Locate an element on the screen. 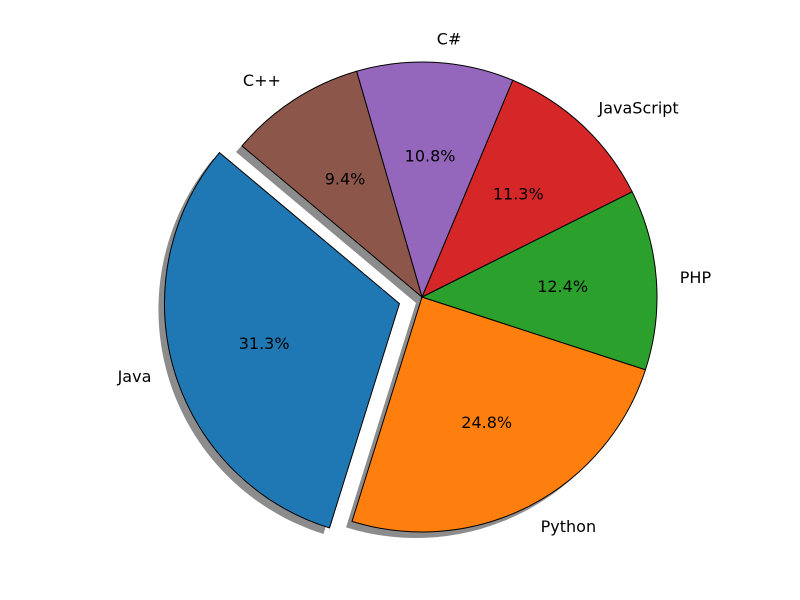  category-label: C++ is located at coordinates (262, 80).